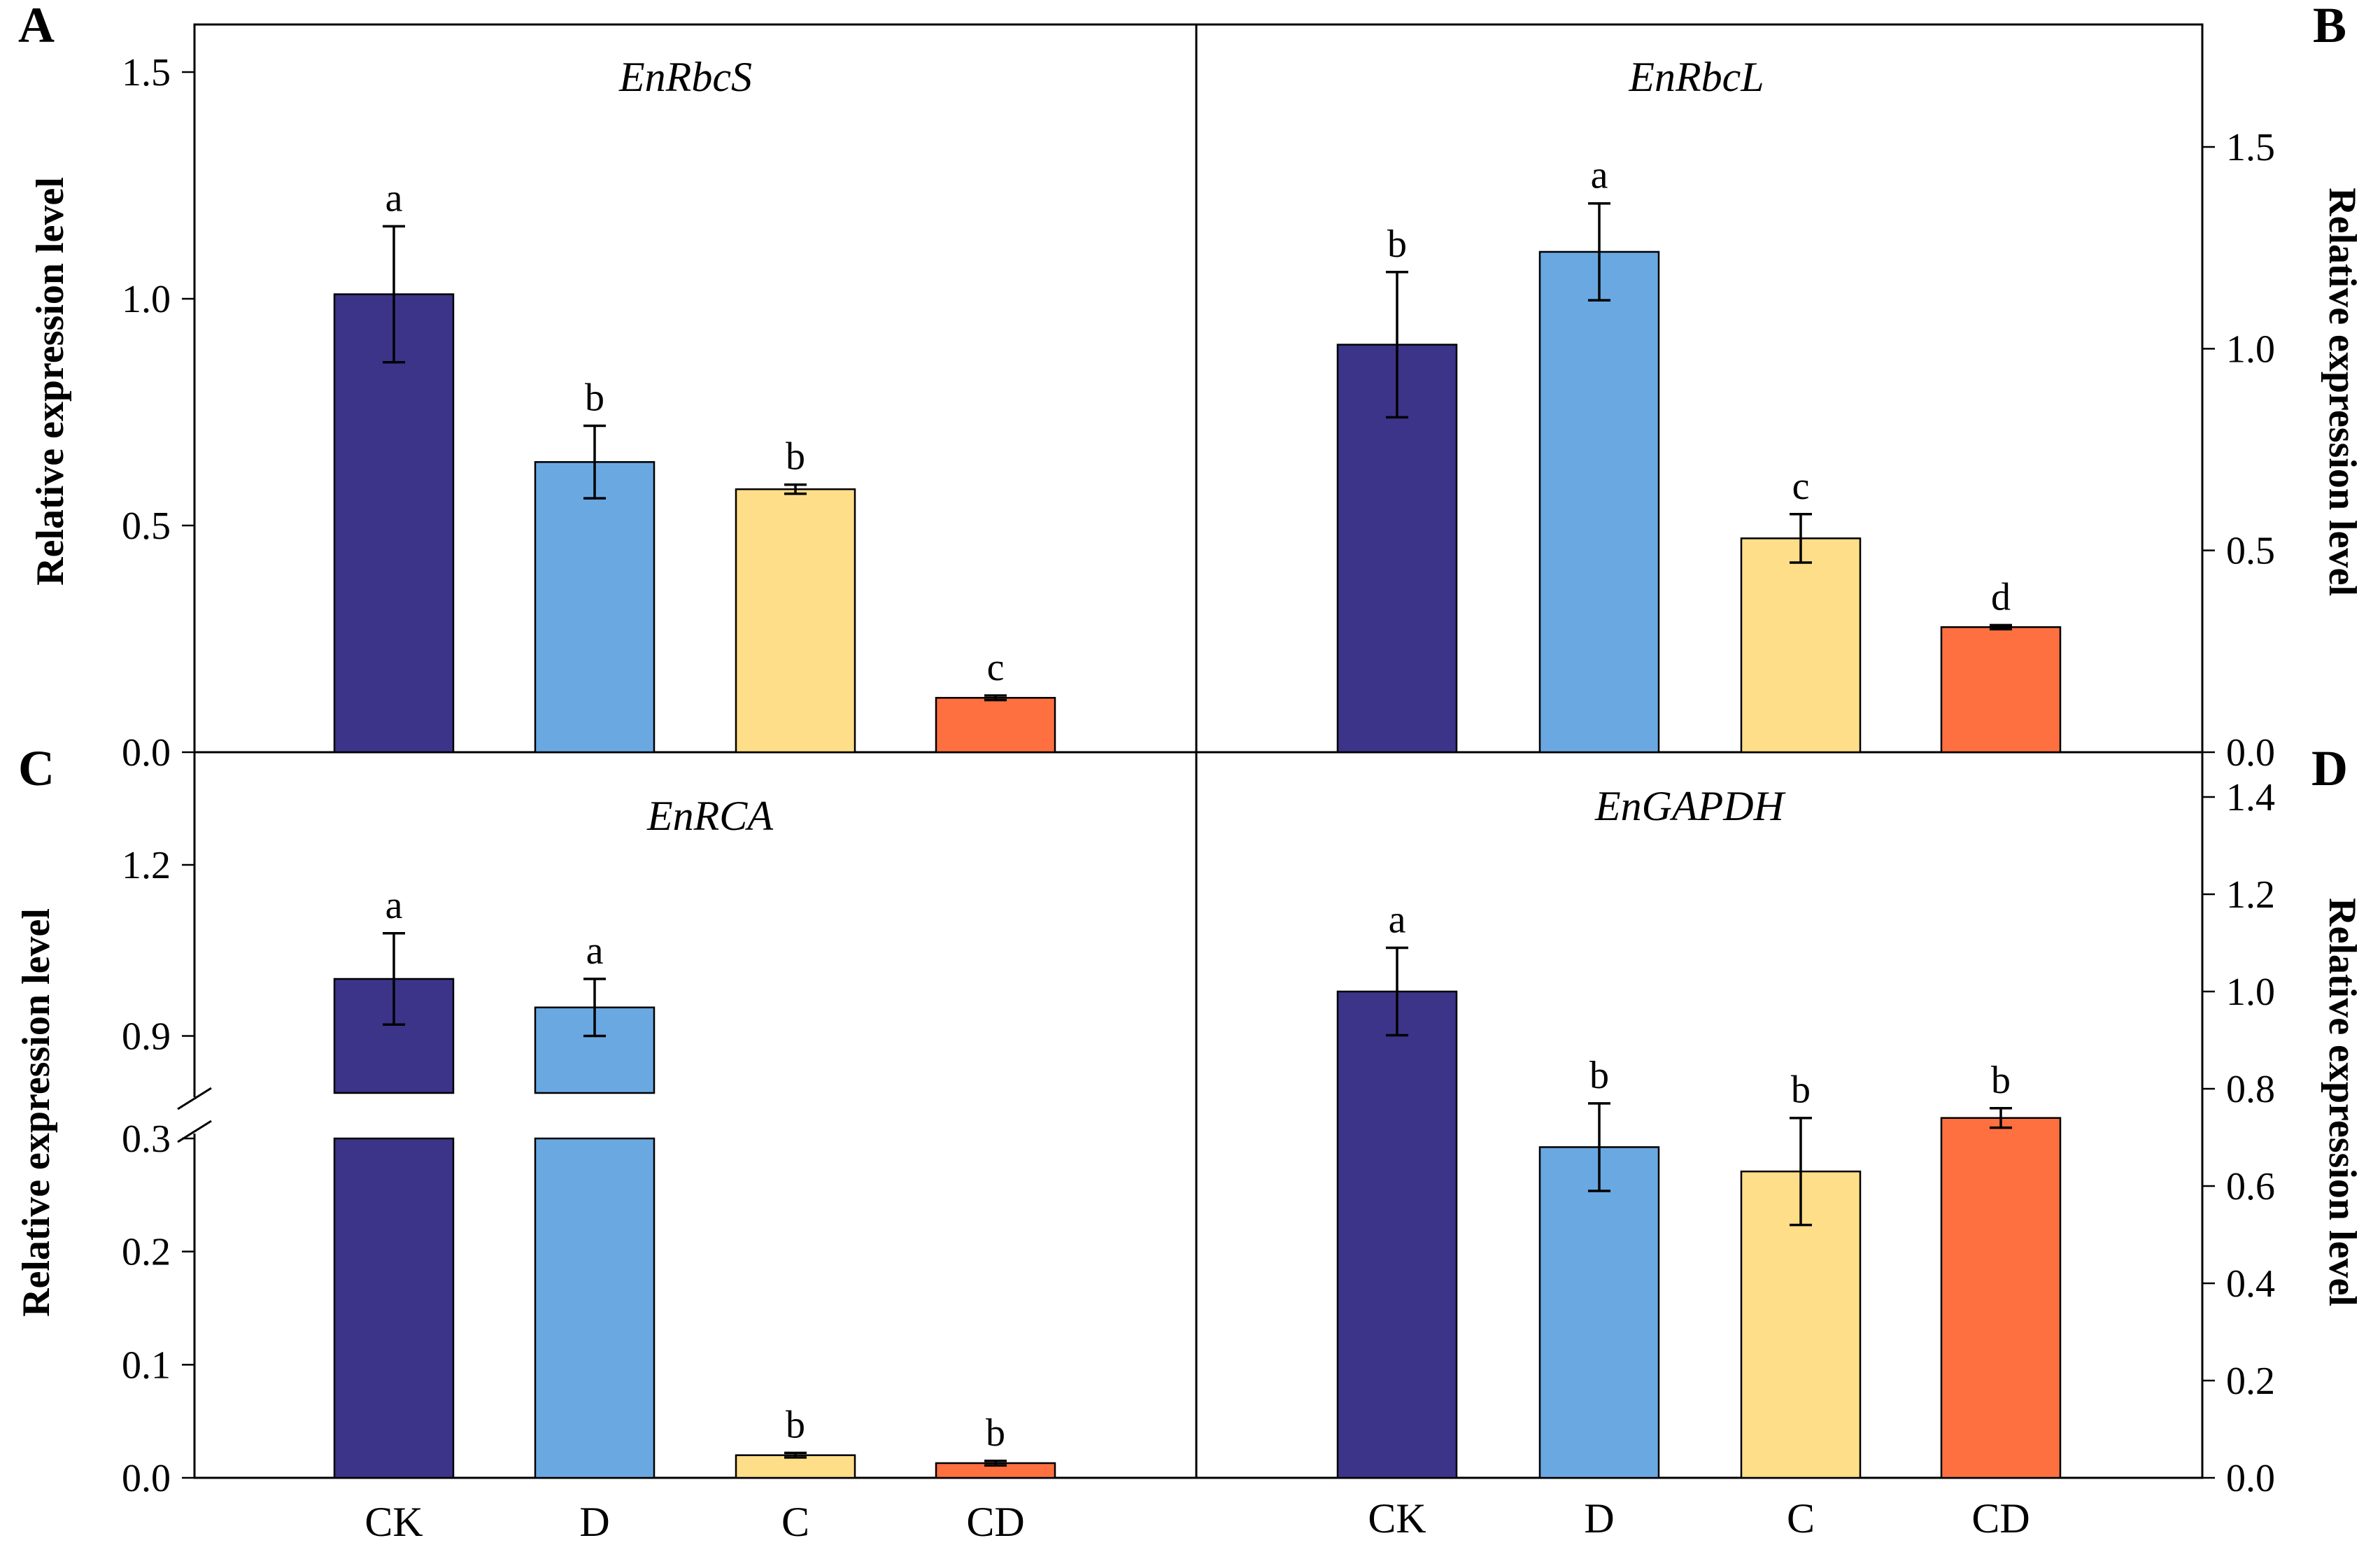 This screenshot has width=2380, height=1545. I want to click on y-tick-label: 0.9, so click(146, 1037).